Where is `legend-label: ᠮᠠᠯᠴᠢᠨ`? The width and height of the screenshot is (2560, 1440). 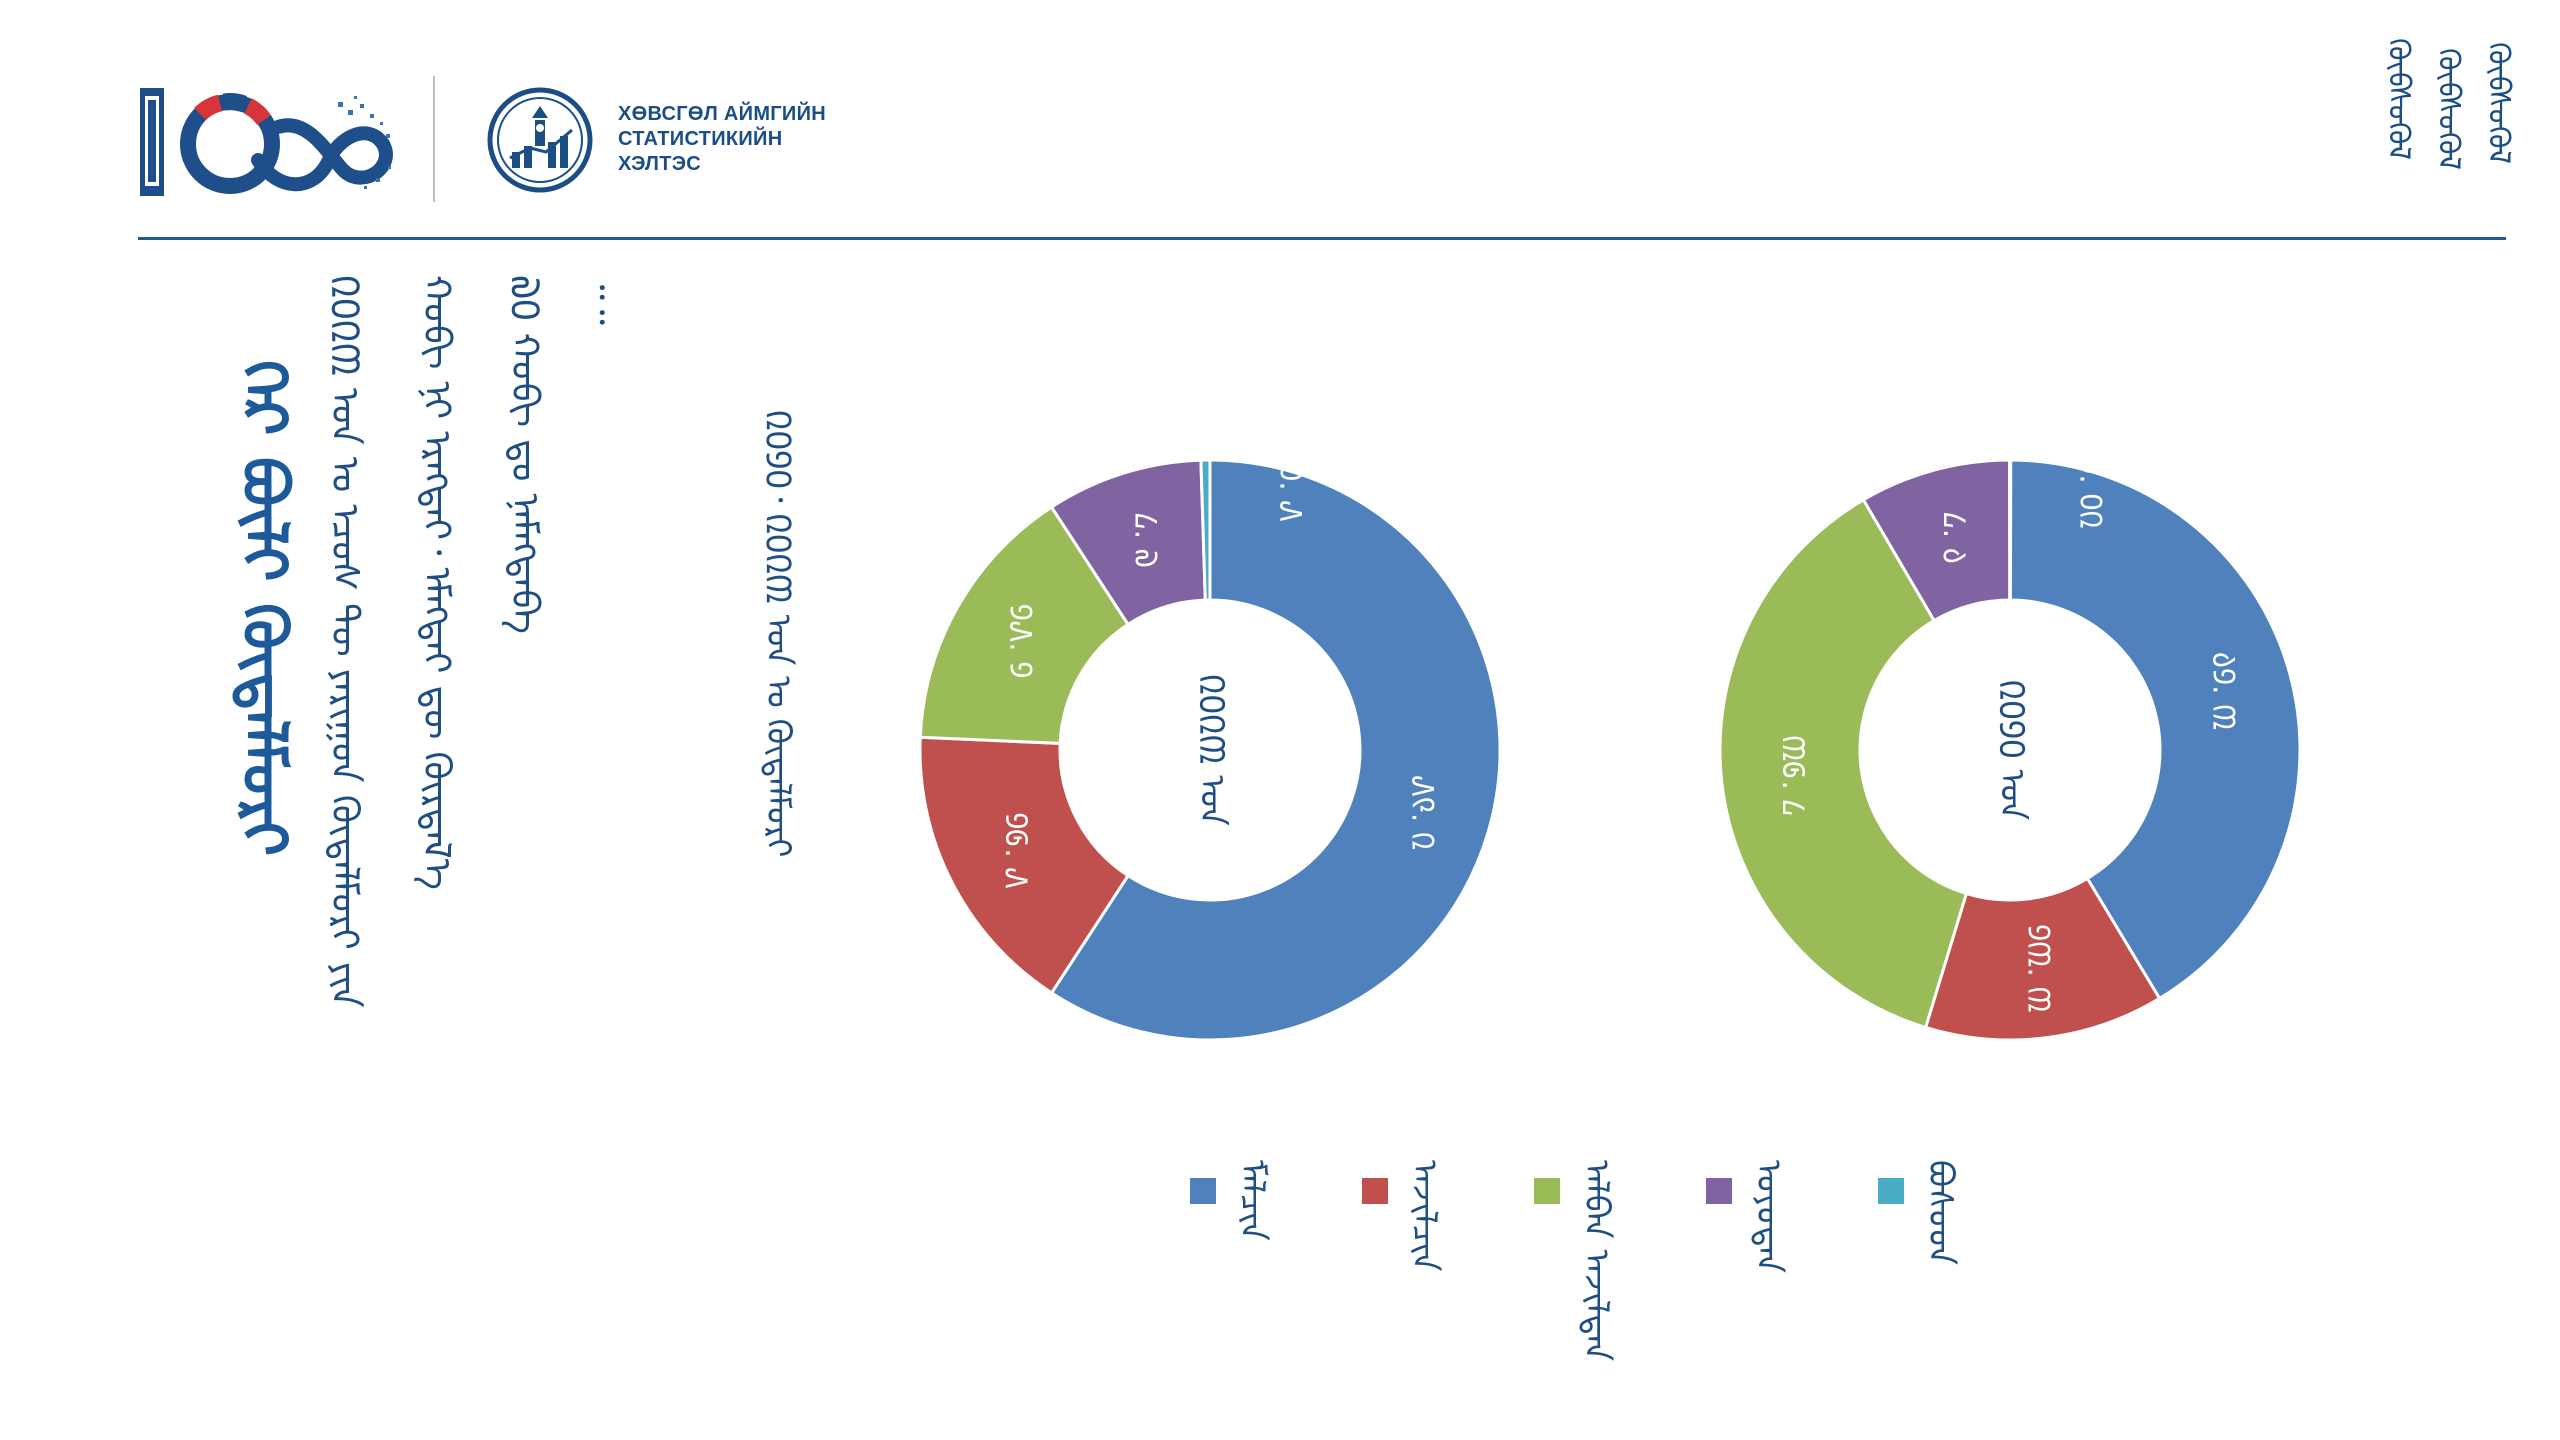 legend-label: ᠮᠠᠯᠴᠢᠨ is located at coordinates (1252, 1200).